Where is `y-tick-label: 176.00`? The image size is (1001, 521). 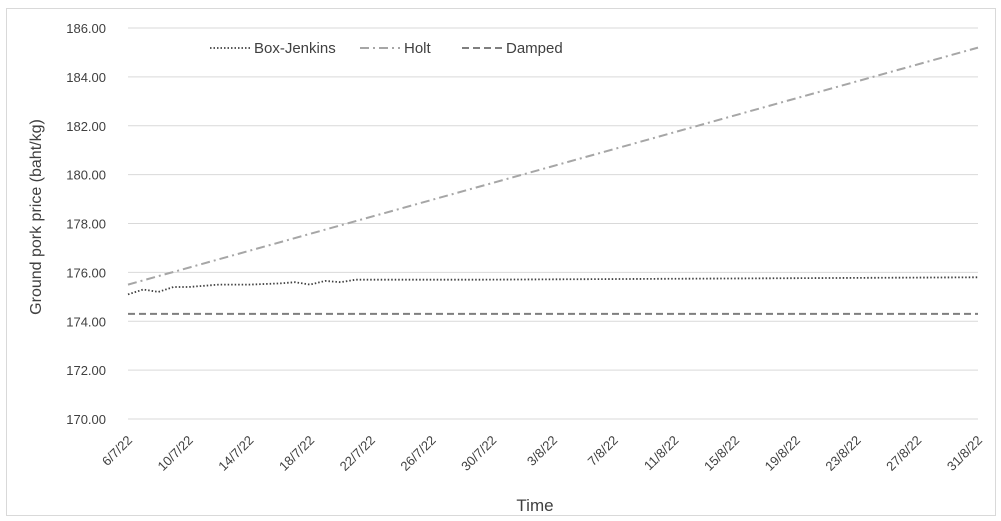 y-tick-label: 176.00 is located at coordinates (86, 272).